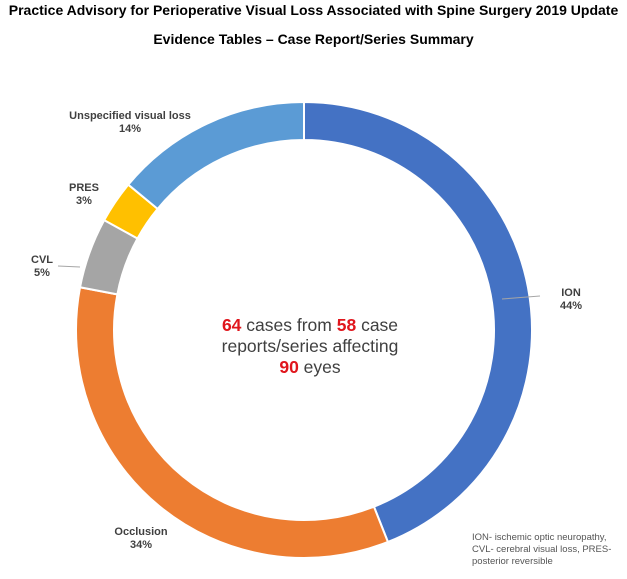 The image size is (627, 579). Describe the element at coordinates (231, 325) in the screenshot. I see `cases-count: 64` at that location.